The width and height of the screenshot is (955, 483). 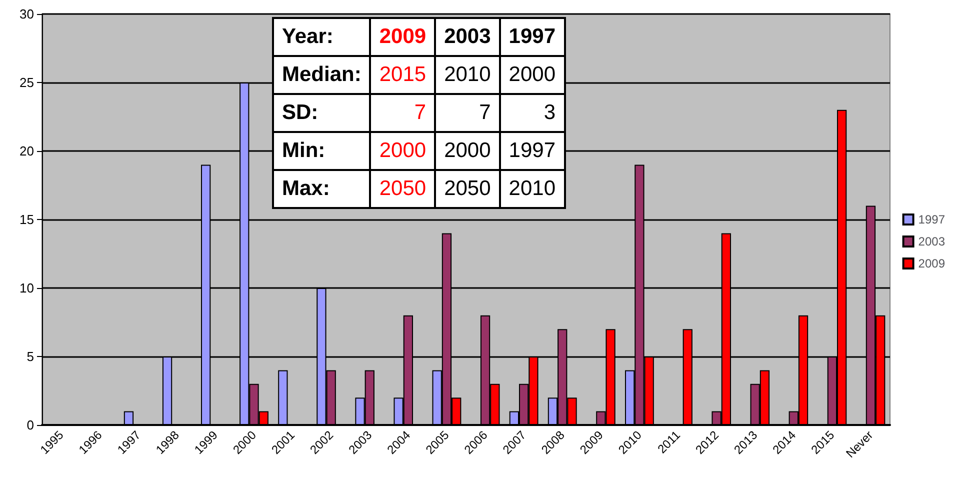 I want to click on text: 1997, so click(x=932, y=219).